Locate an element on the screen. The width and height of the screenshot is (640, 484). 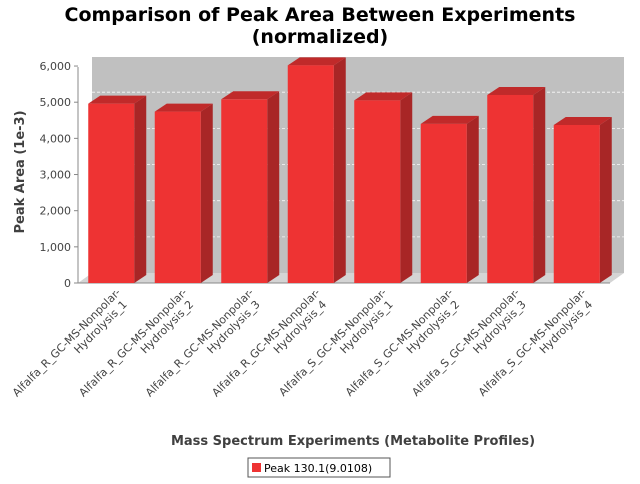
y-tick-label: 6,000 is located at coordinates (56, 66).